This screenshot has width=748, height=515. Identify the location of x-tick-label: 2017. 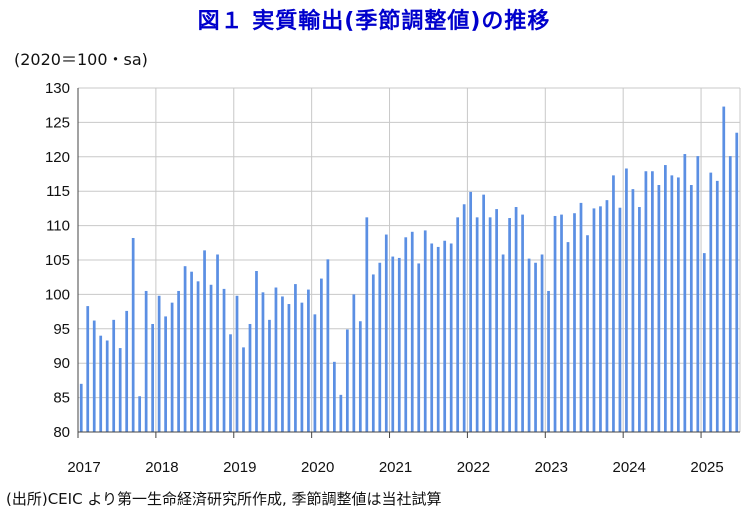
(83, 467).